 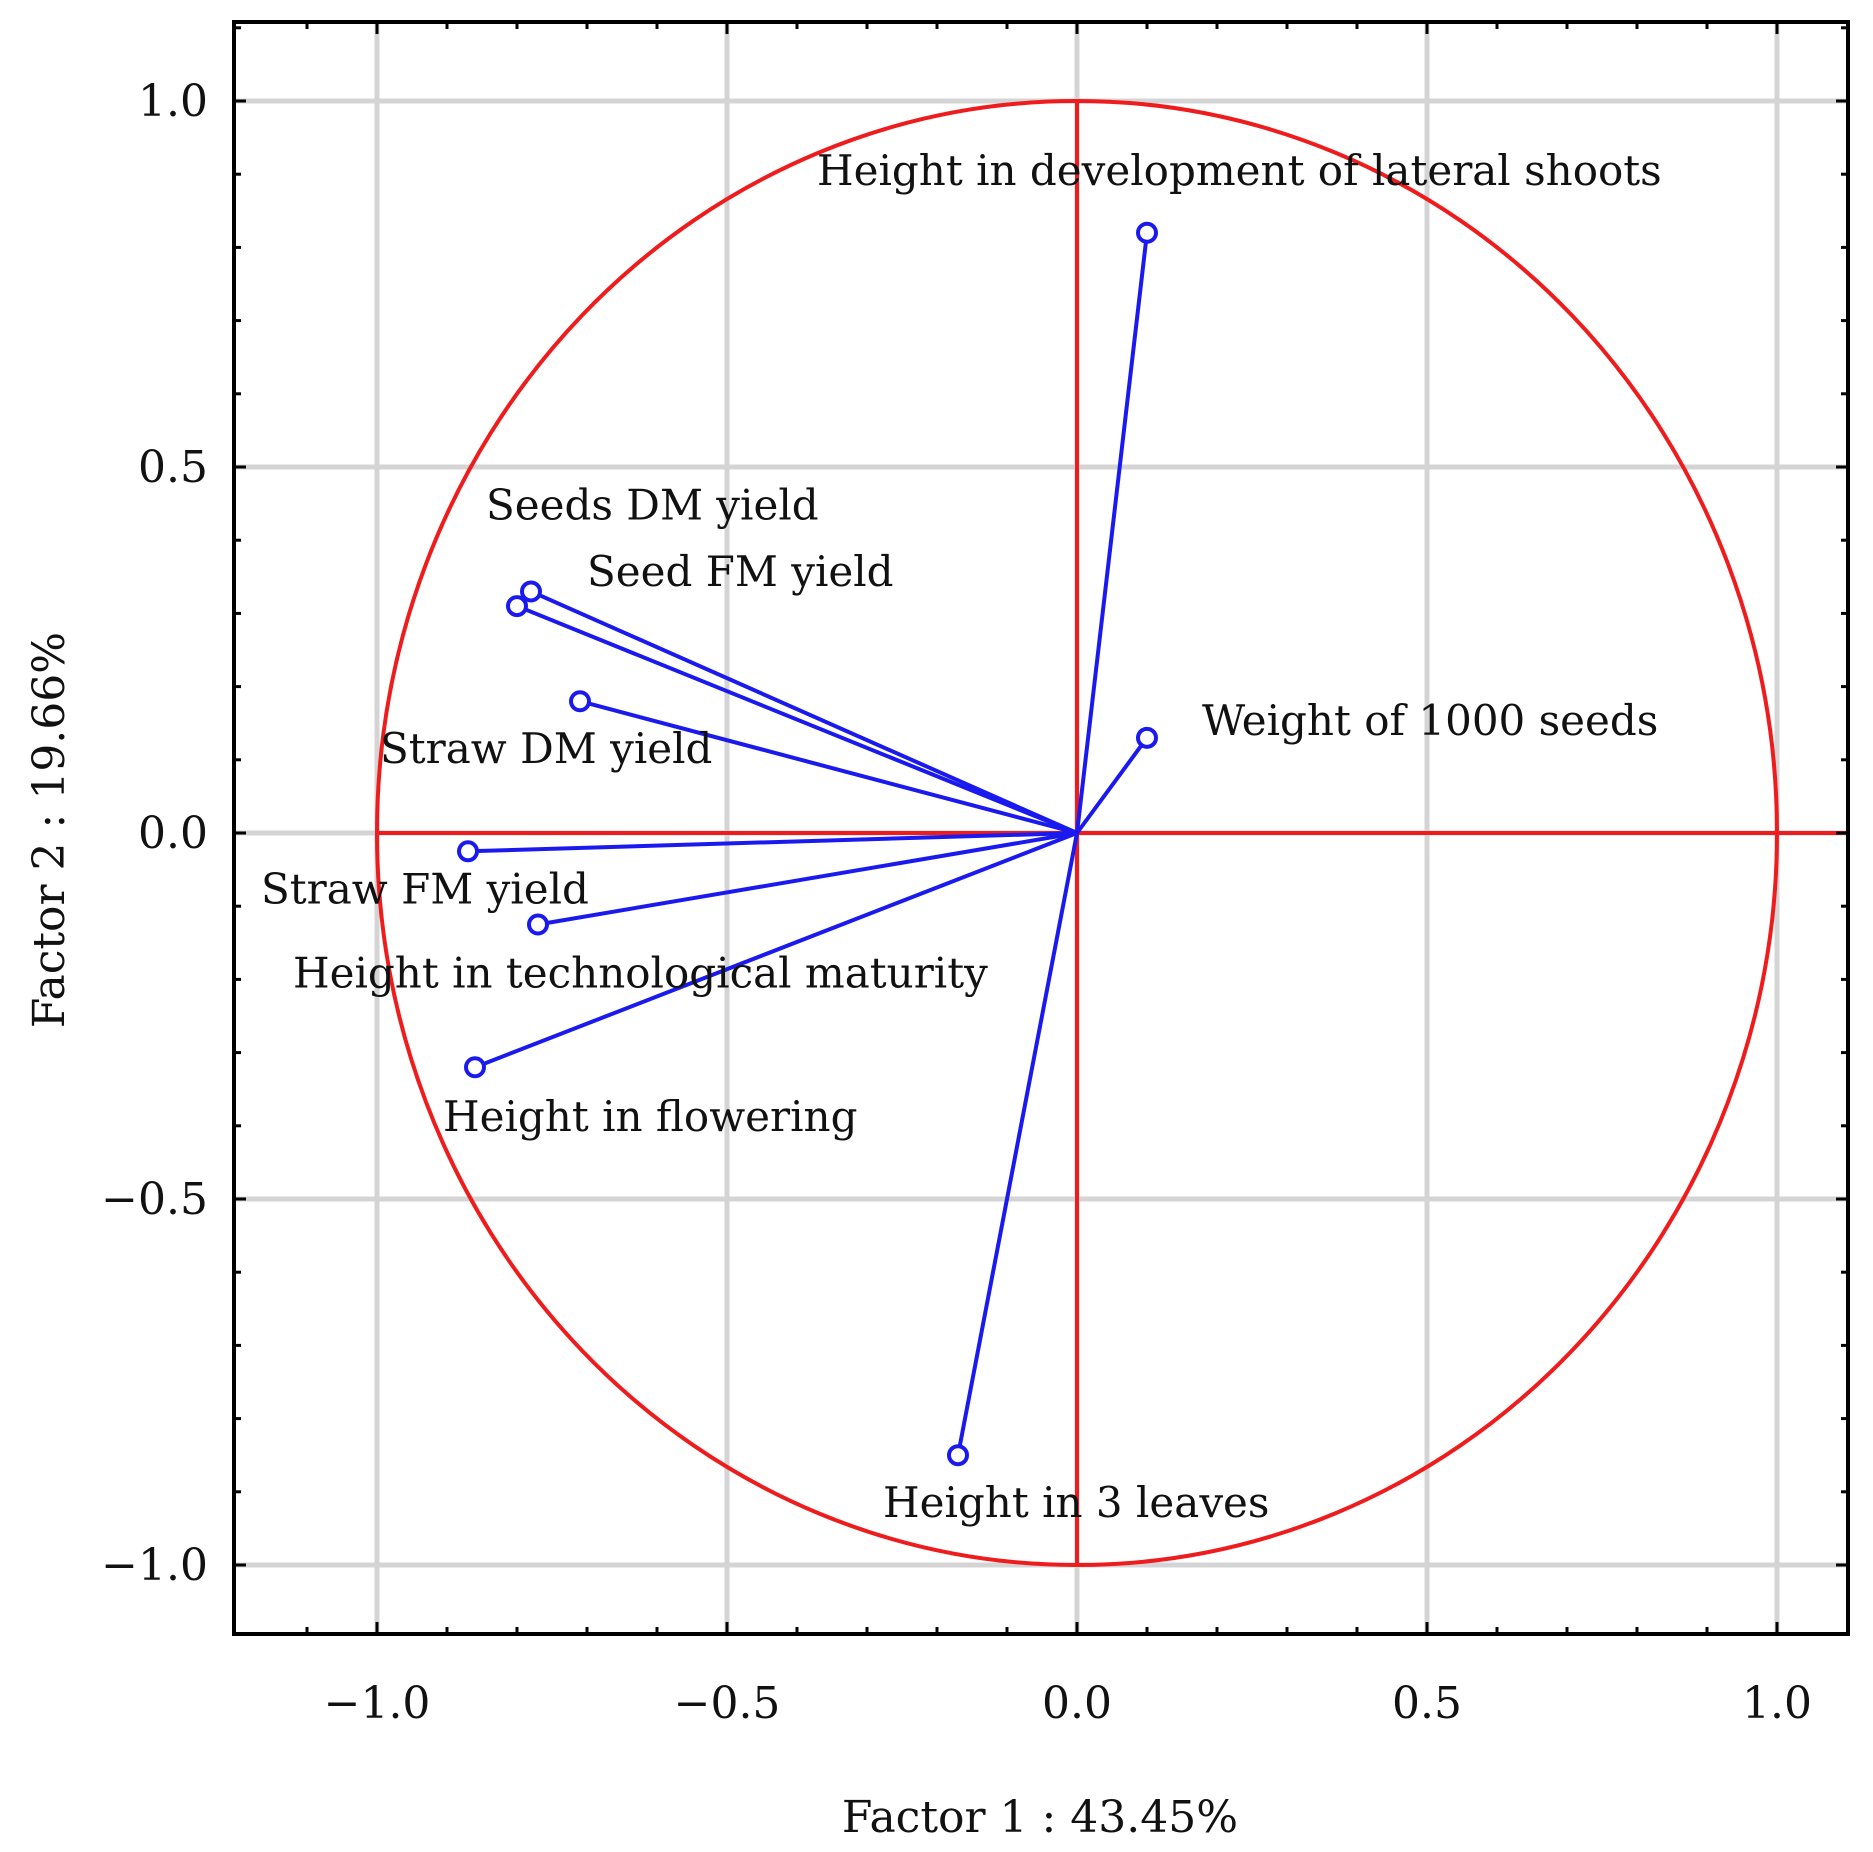 I want to click on y-tick-label: 0.5, so click(x=173, y=467).